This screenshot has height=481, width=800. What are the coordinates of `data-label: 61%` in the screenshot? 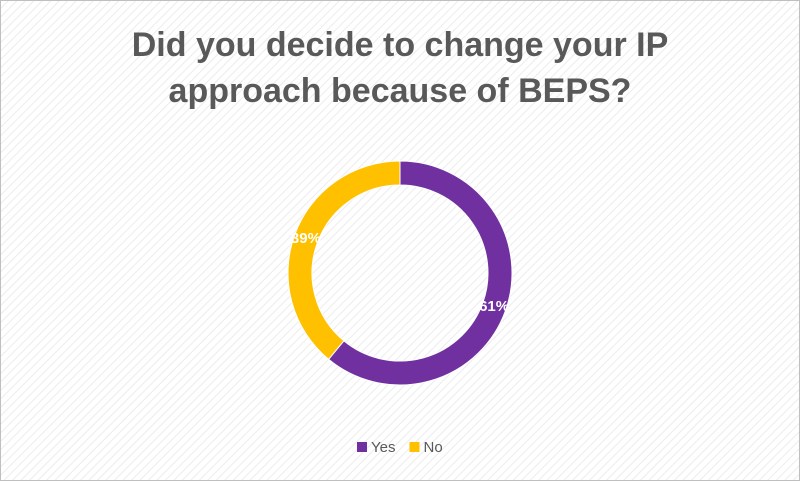 It's located at (494, 306).